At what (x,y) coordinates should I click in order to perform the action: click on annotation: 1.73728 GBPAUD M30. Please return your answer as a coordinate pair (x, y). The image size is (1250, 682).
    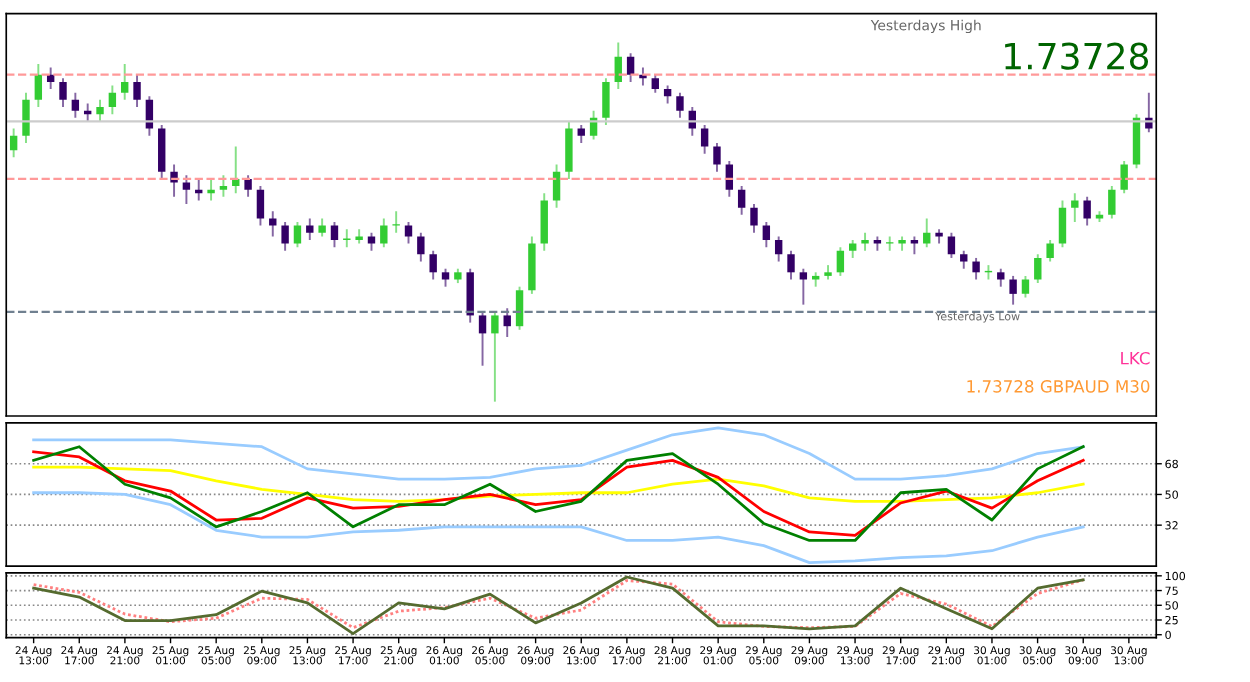
    Looking at the image, I should click on (1058, 386).